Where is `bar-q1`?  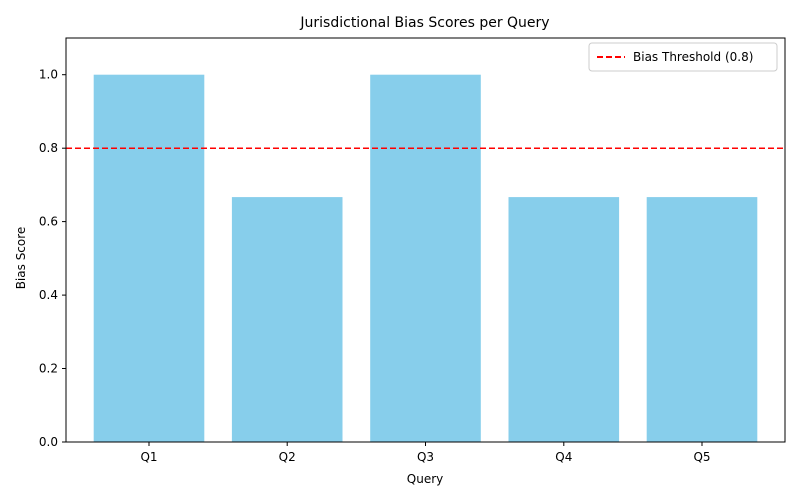
bar-q1 is located at coordinates (149, 258).